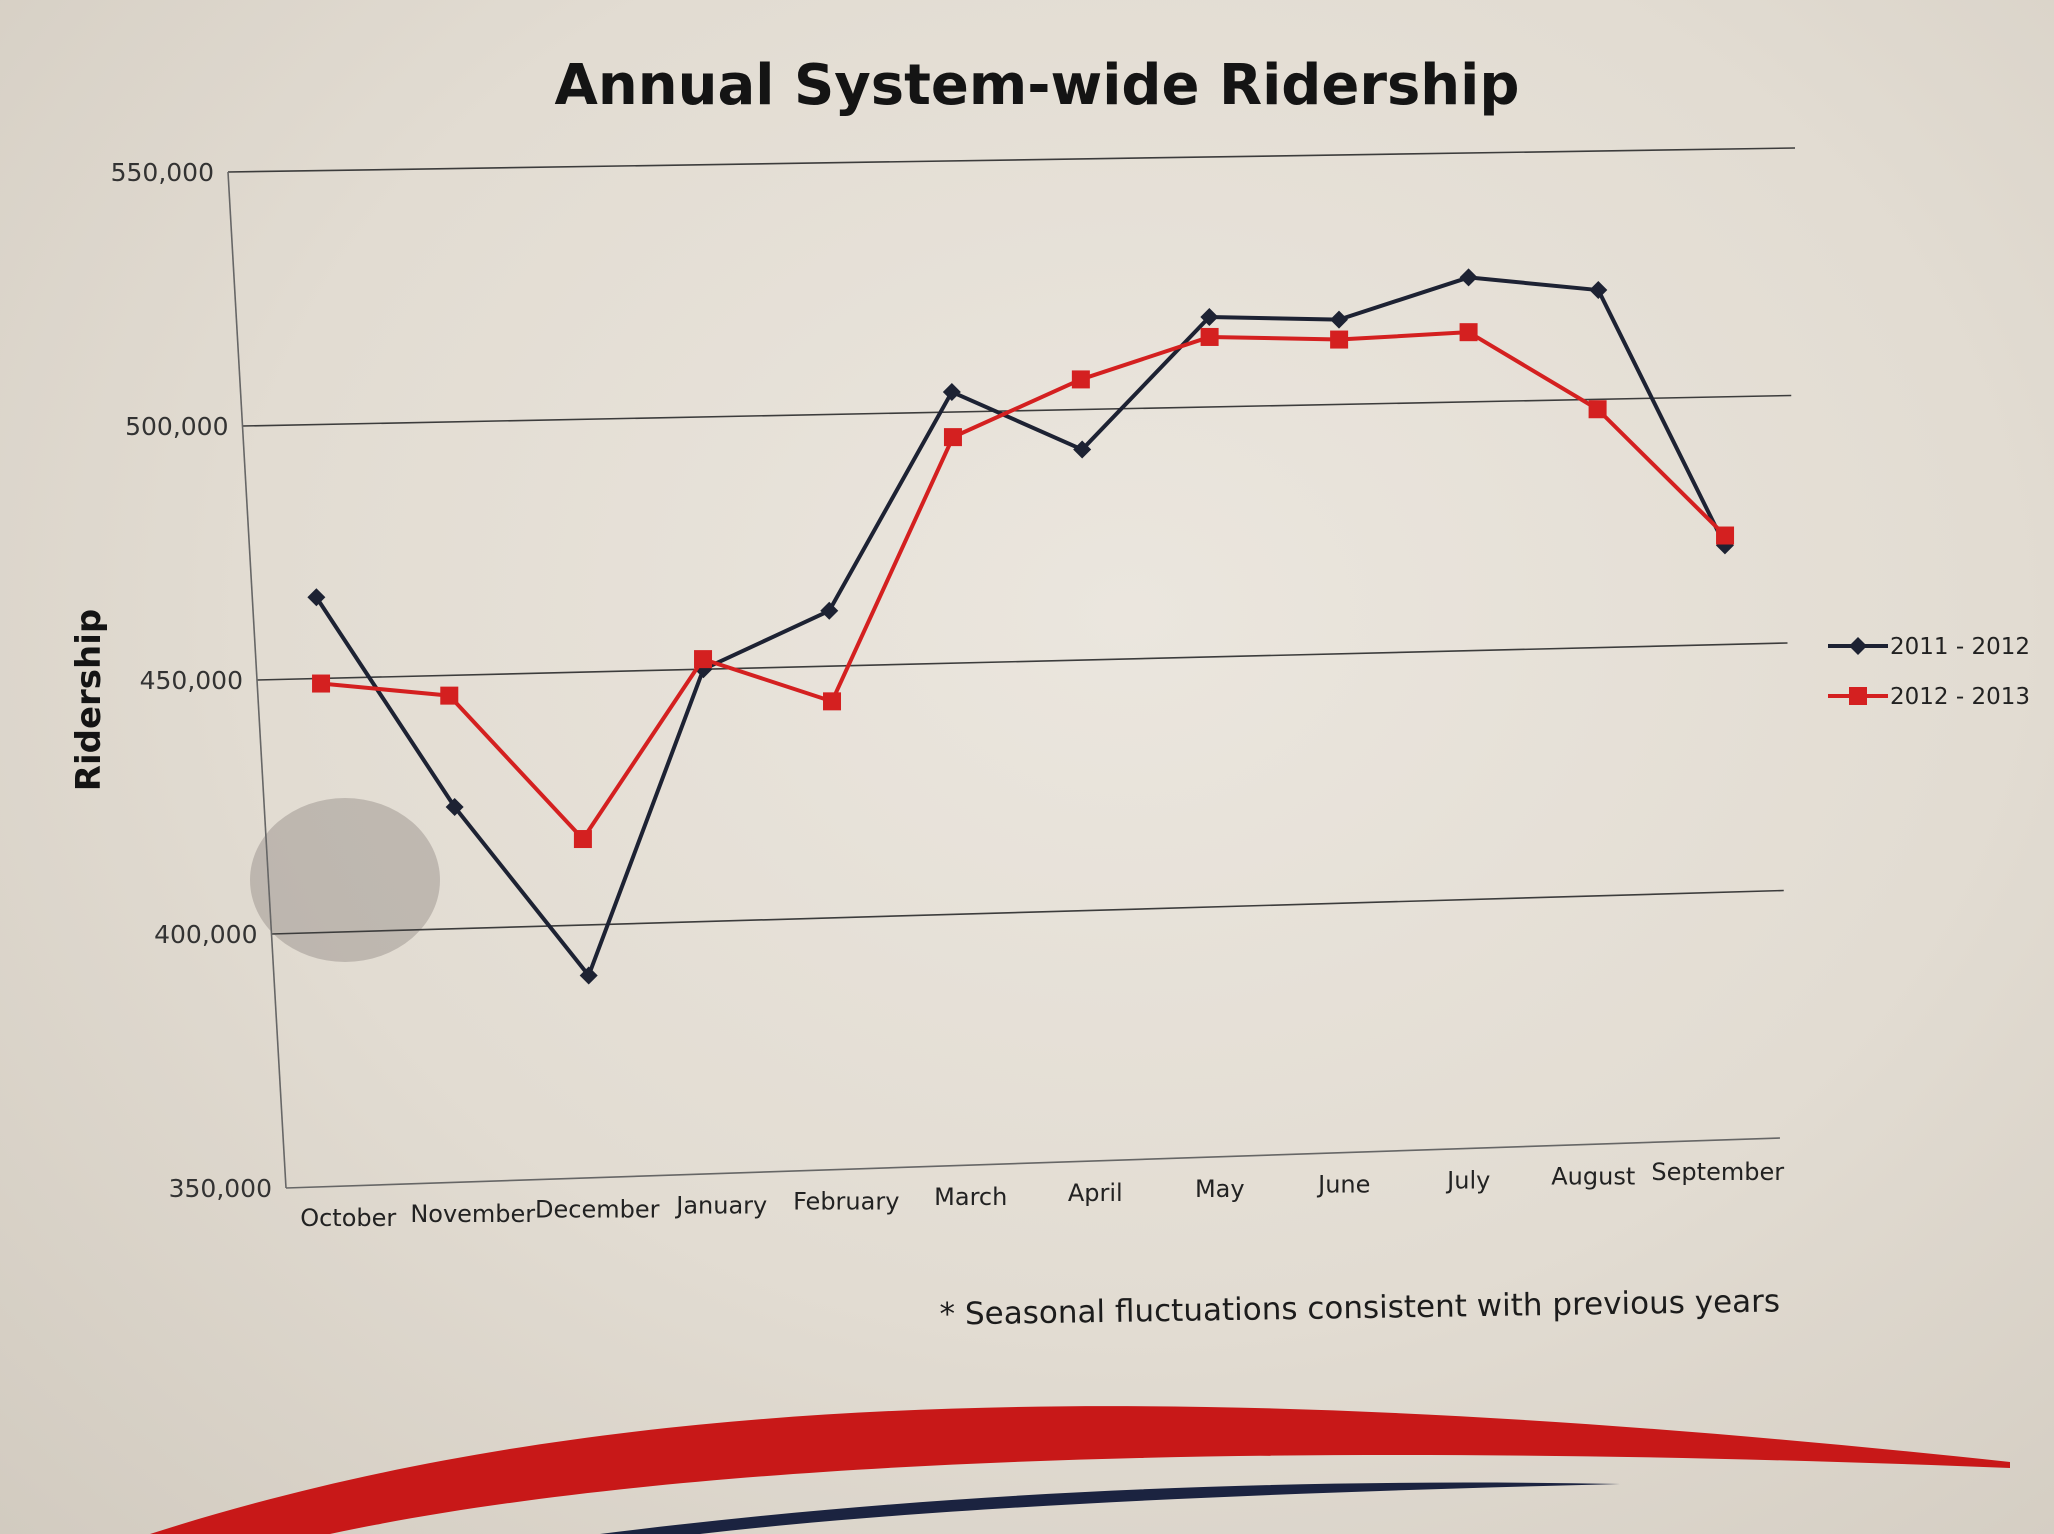  Describe the element at coordinates (846, 1201) in the screenshot. I see `x-tick-label: February` at that location.